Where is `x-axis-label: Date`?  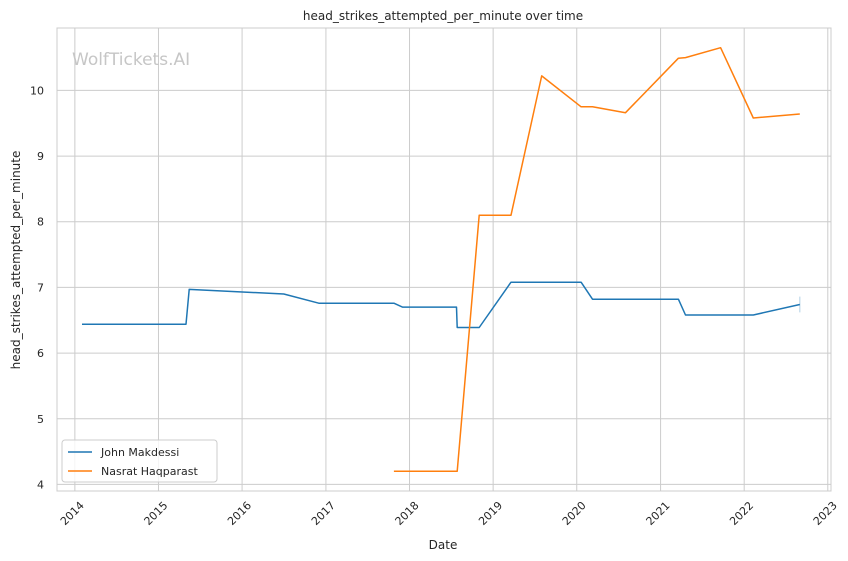
x-axis-label: Date is located at coordinates (443, 545).